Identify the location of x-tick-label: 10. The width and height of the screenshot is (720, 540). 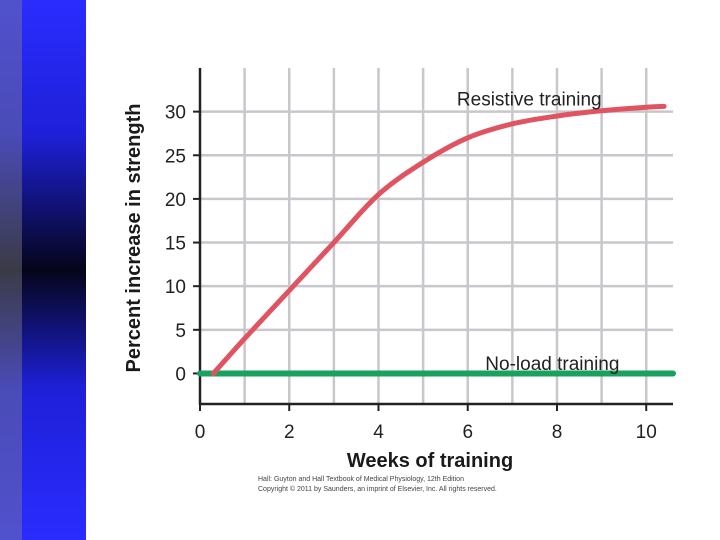
(646, 432).